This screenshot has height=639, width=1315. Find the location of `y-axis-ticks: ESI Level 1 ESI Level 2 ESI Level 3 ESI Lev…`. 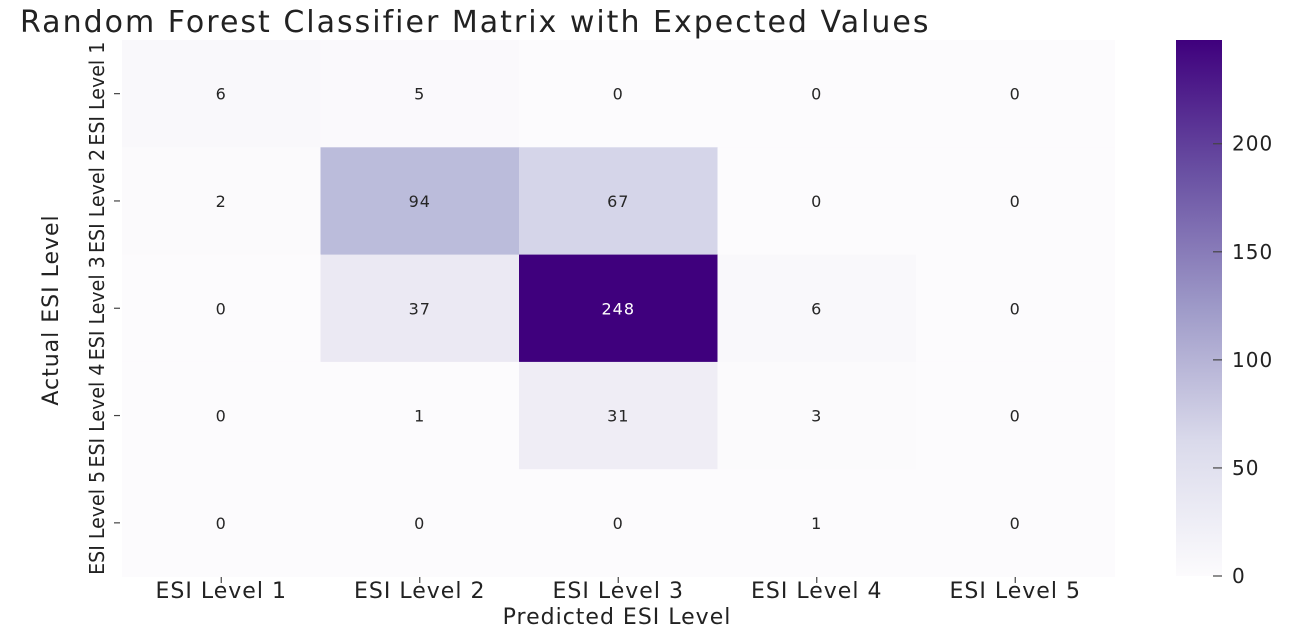

y-axis-ticks: ESI Level 1 ESI Level 2 ESI Level 3 ESI Lev… is located at coordinates (102, 308).